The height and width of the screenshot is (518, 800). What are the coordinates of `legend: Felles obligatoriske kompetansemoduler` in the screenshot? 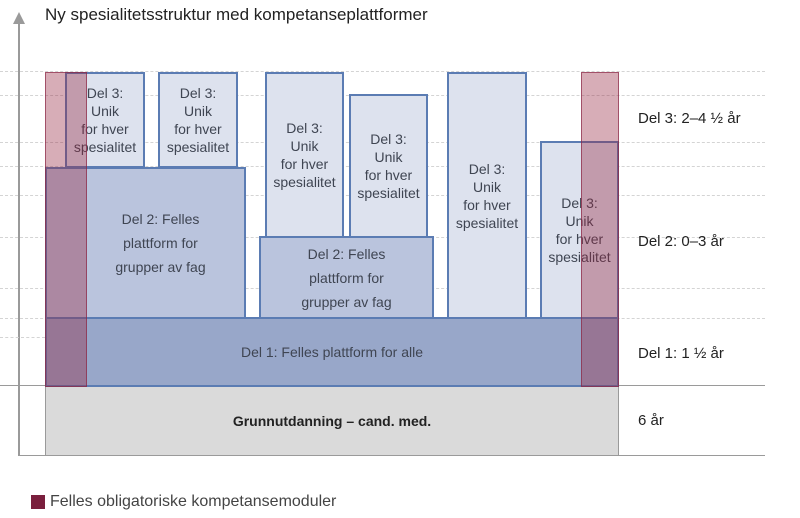 It's located at (183, 502).